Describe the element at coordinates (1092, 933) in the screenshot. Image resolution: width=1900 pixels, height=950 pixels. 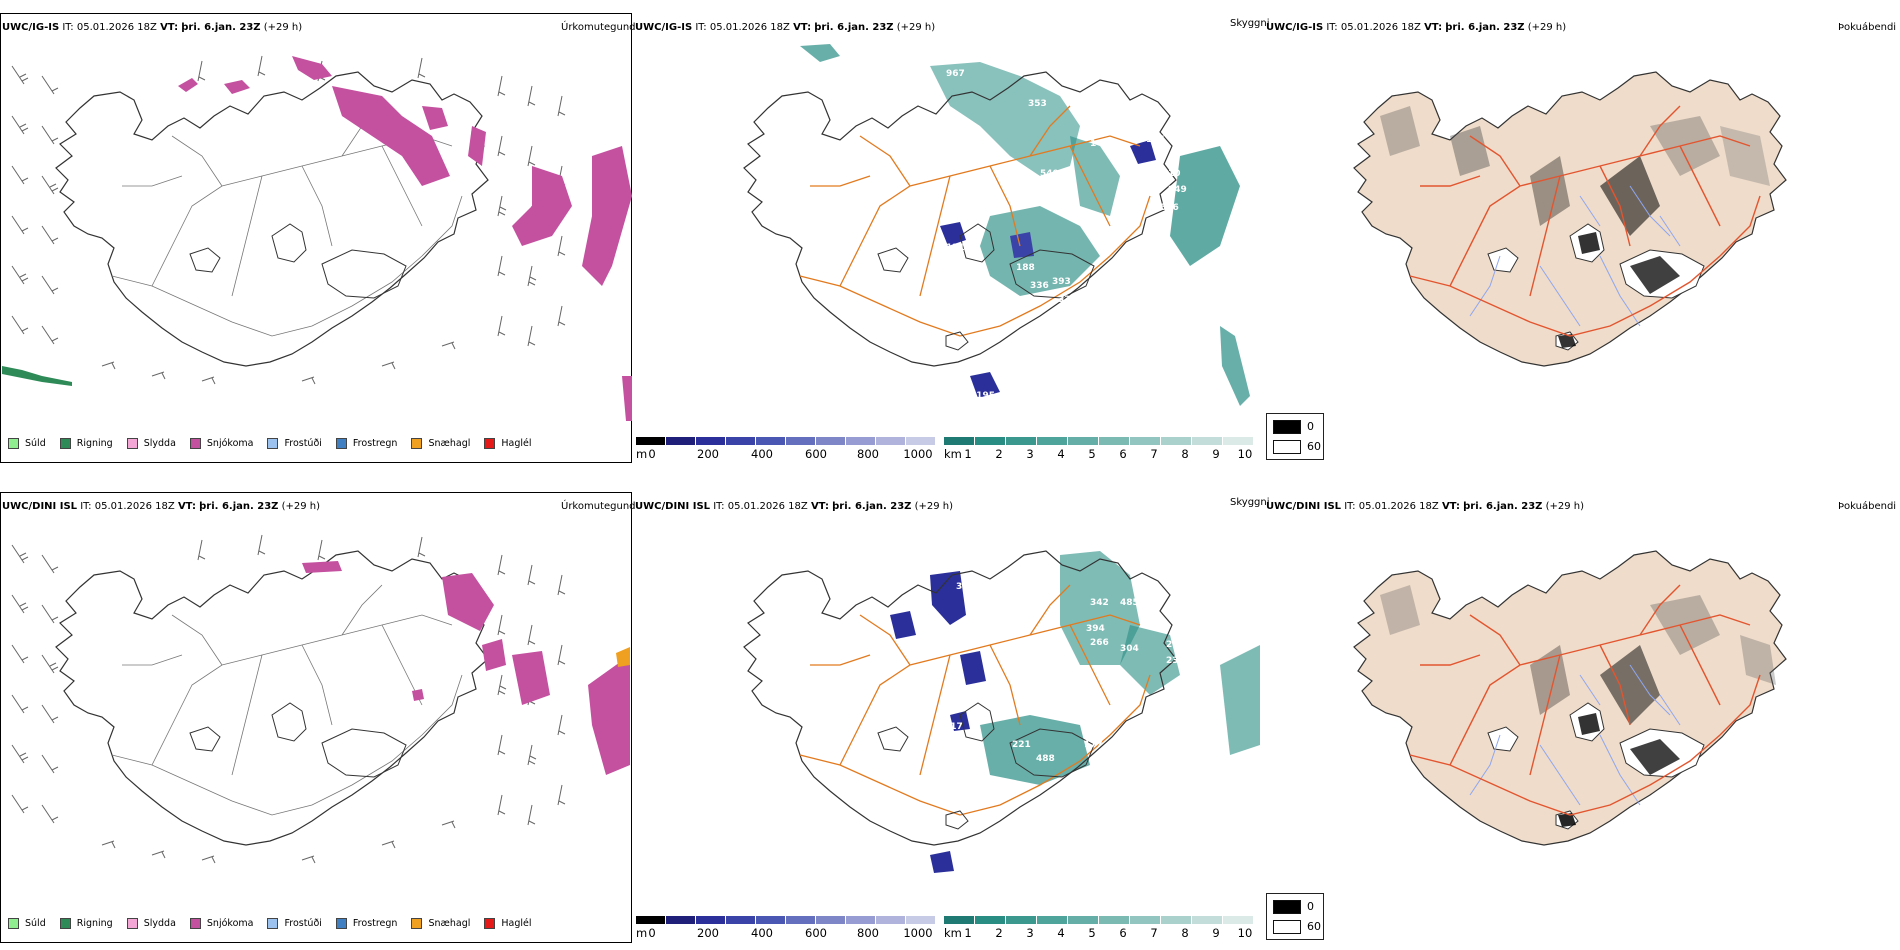
I see `colorbar-tick: 5` at that location.